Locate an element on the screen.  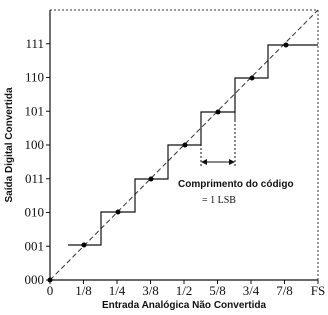
annotation-value: = 1 LSB is located at coordinates (219, 200).